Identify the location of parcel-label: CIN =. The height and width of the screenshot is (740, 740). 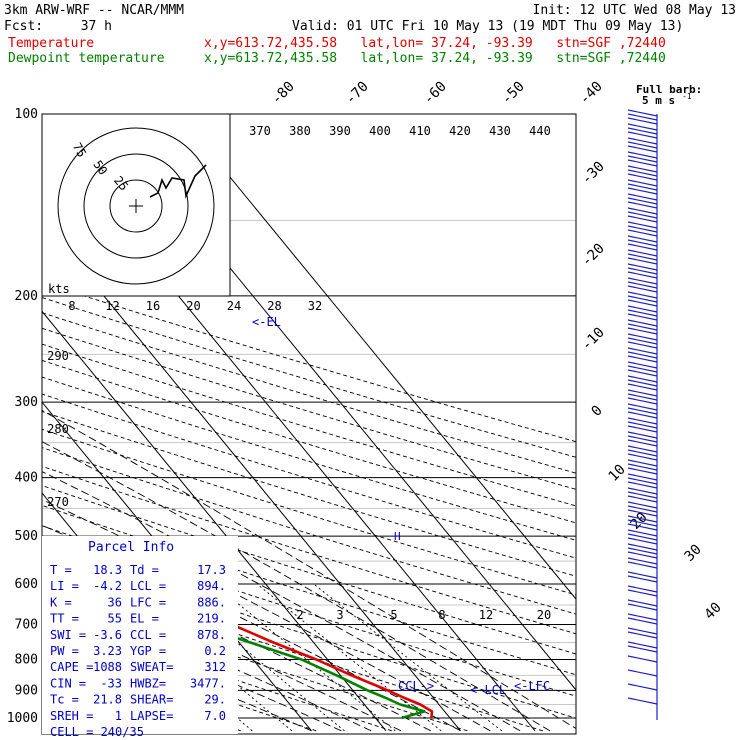
(68, 683).